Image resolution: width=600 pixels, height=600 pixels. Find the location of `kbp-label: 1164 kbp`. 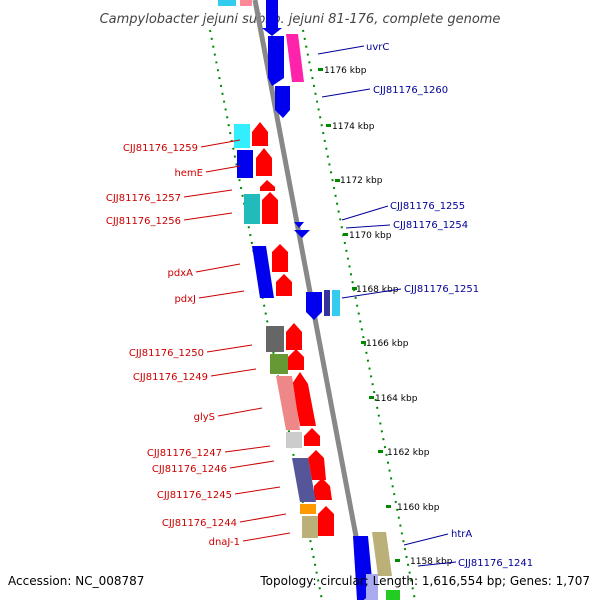

kbp-label: 1164 kbp is located at coordinates (396, 399).